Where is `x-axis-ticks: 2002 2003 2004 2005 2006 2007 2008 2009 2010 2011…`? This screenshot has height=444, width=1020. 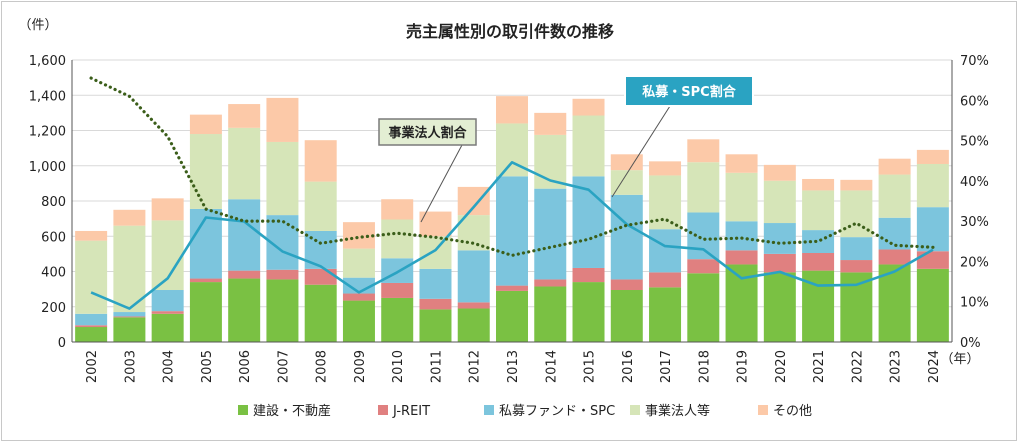
x-axis-ticks: 2002 2003 2004 2005 2006 2007 2008 2009 2010 2011… is located at coordinates (513, 366).